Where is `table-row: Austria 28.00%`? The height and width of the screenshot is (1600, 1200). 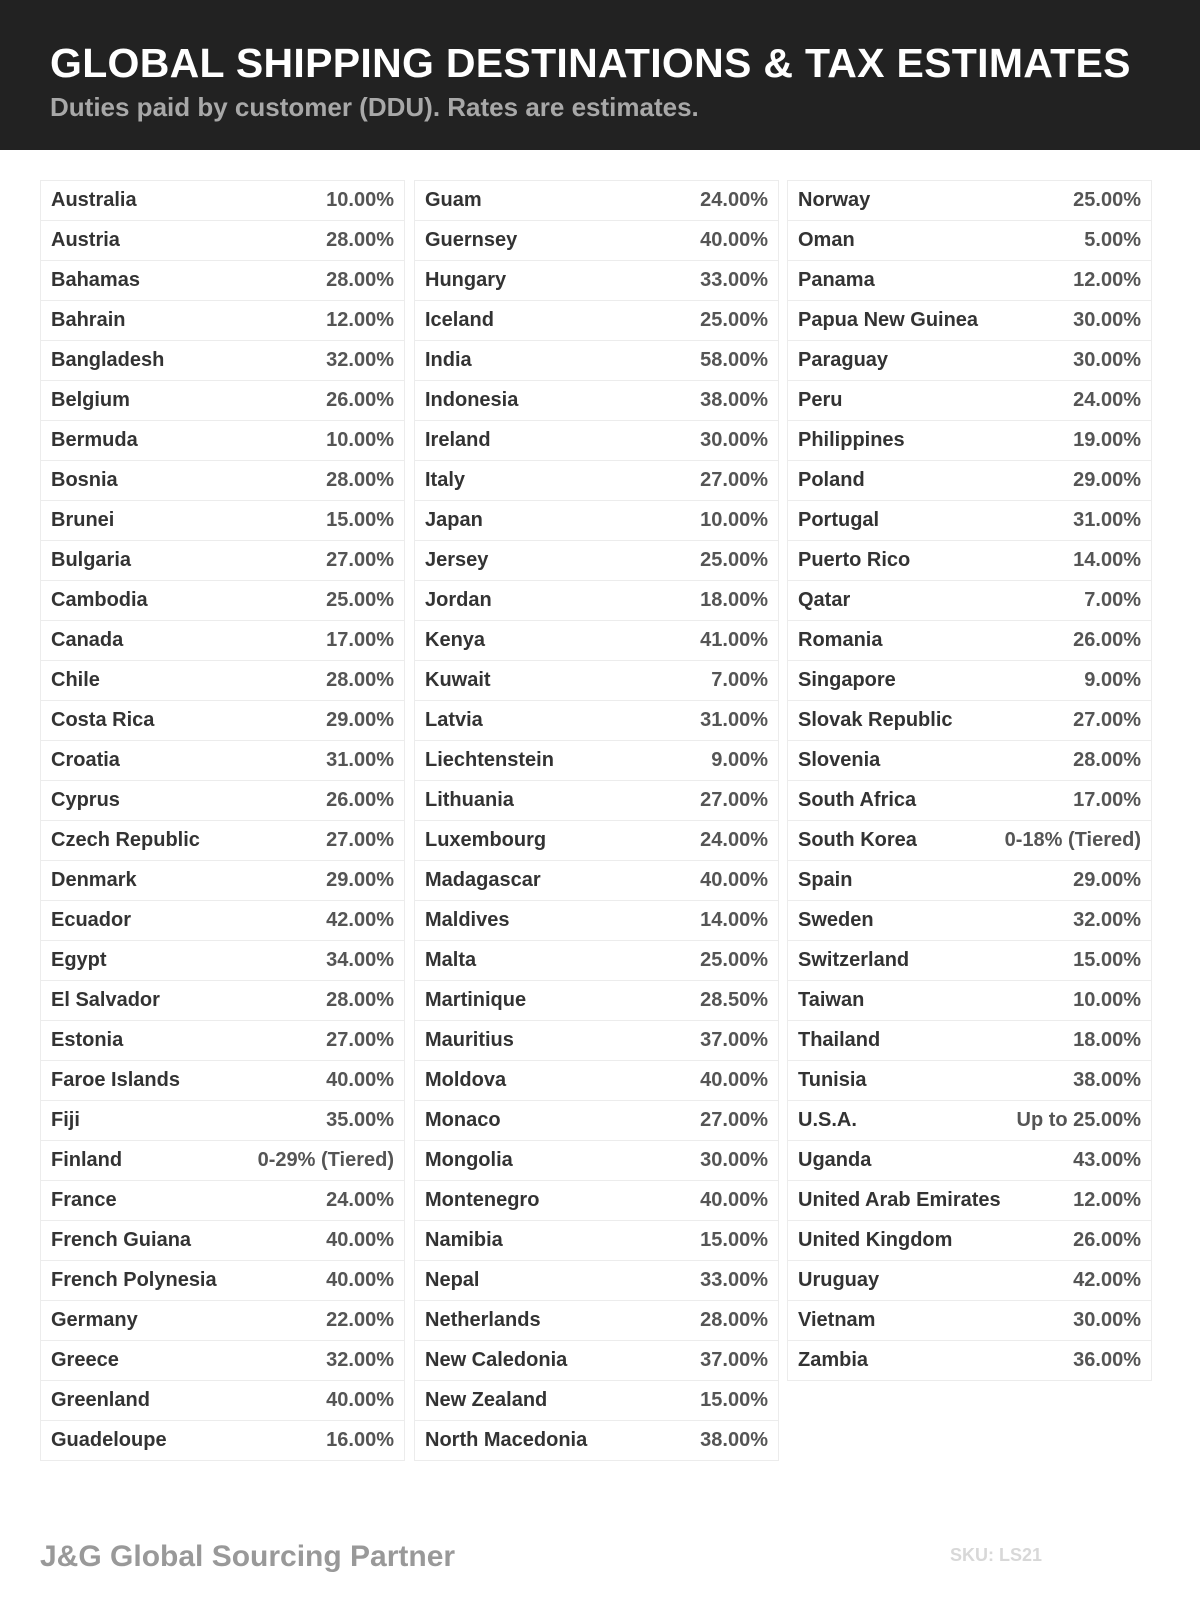
table-row: Austria 28.00% is located at coordinates (222, 241).